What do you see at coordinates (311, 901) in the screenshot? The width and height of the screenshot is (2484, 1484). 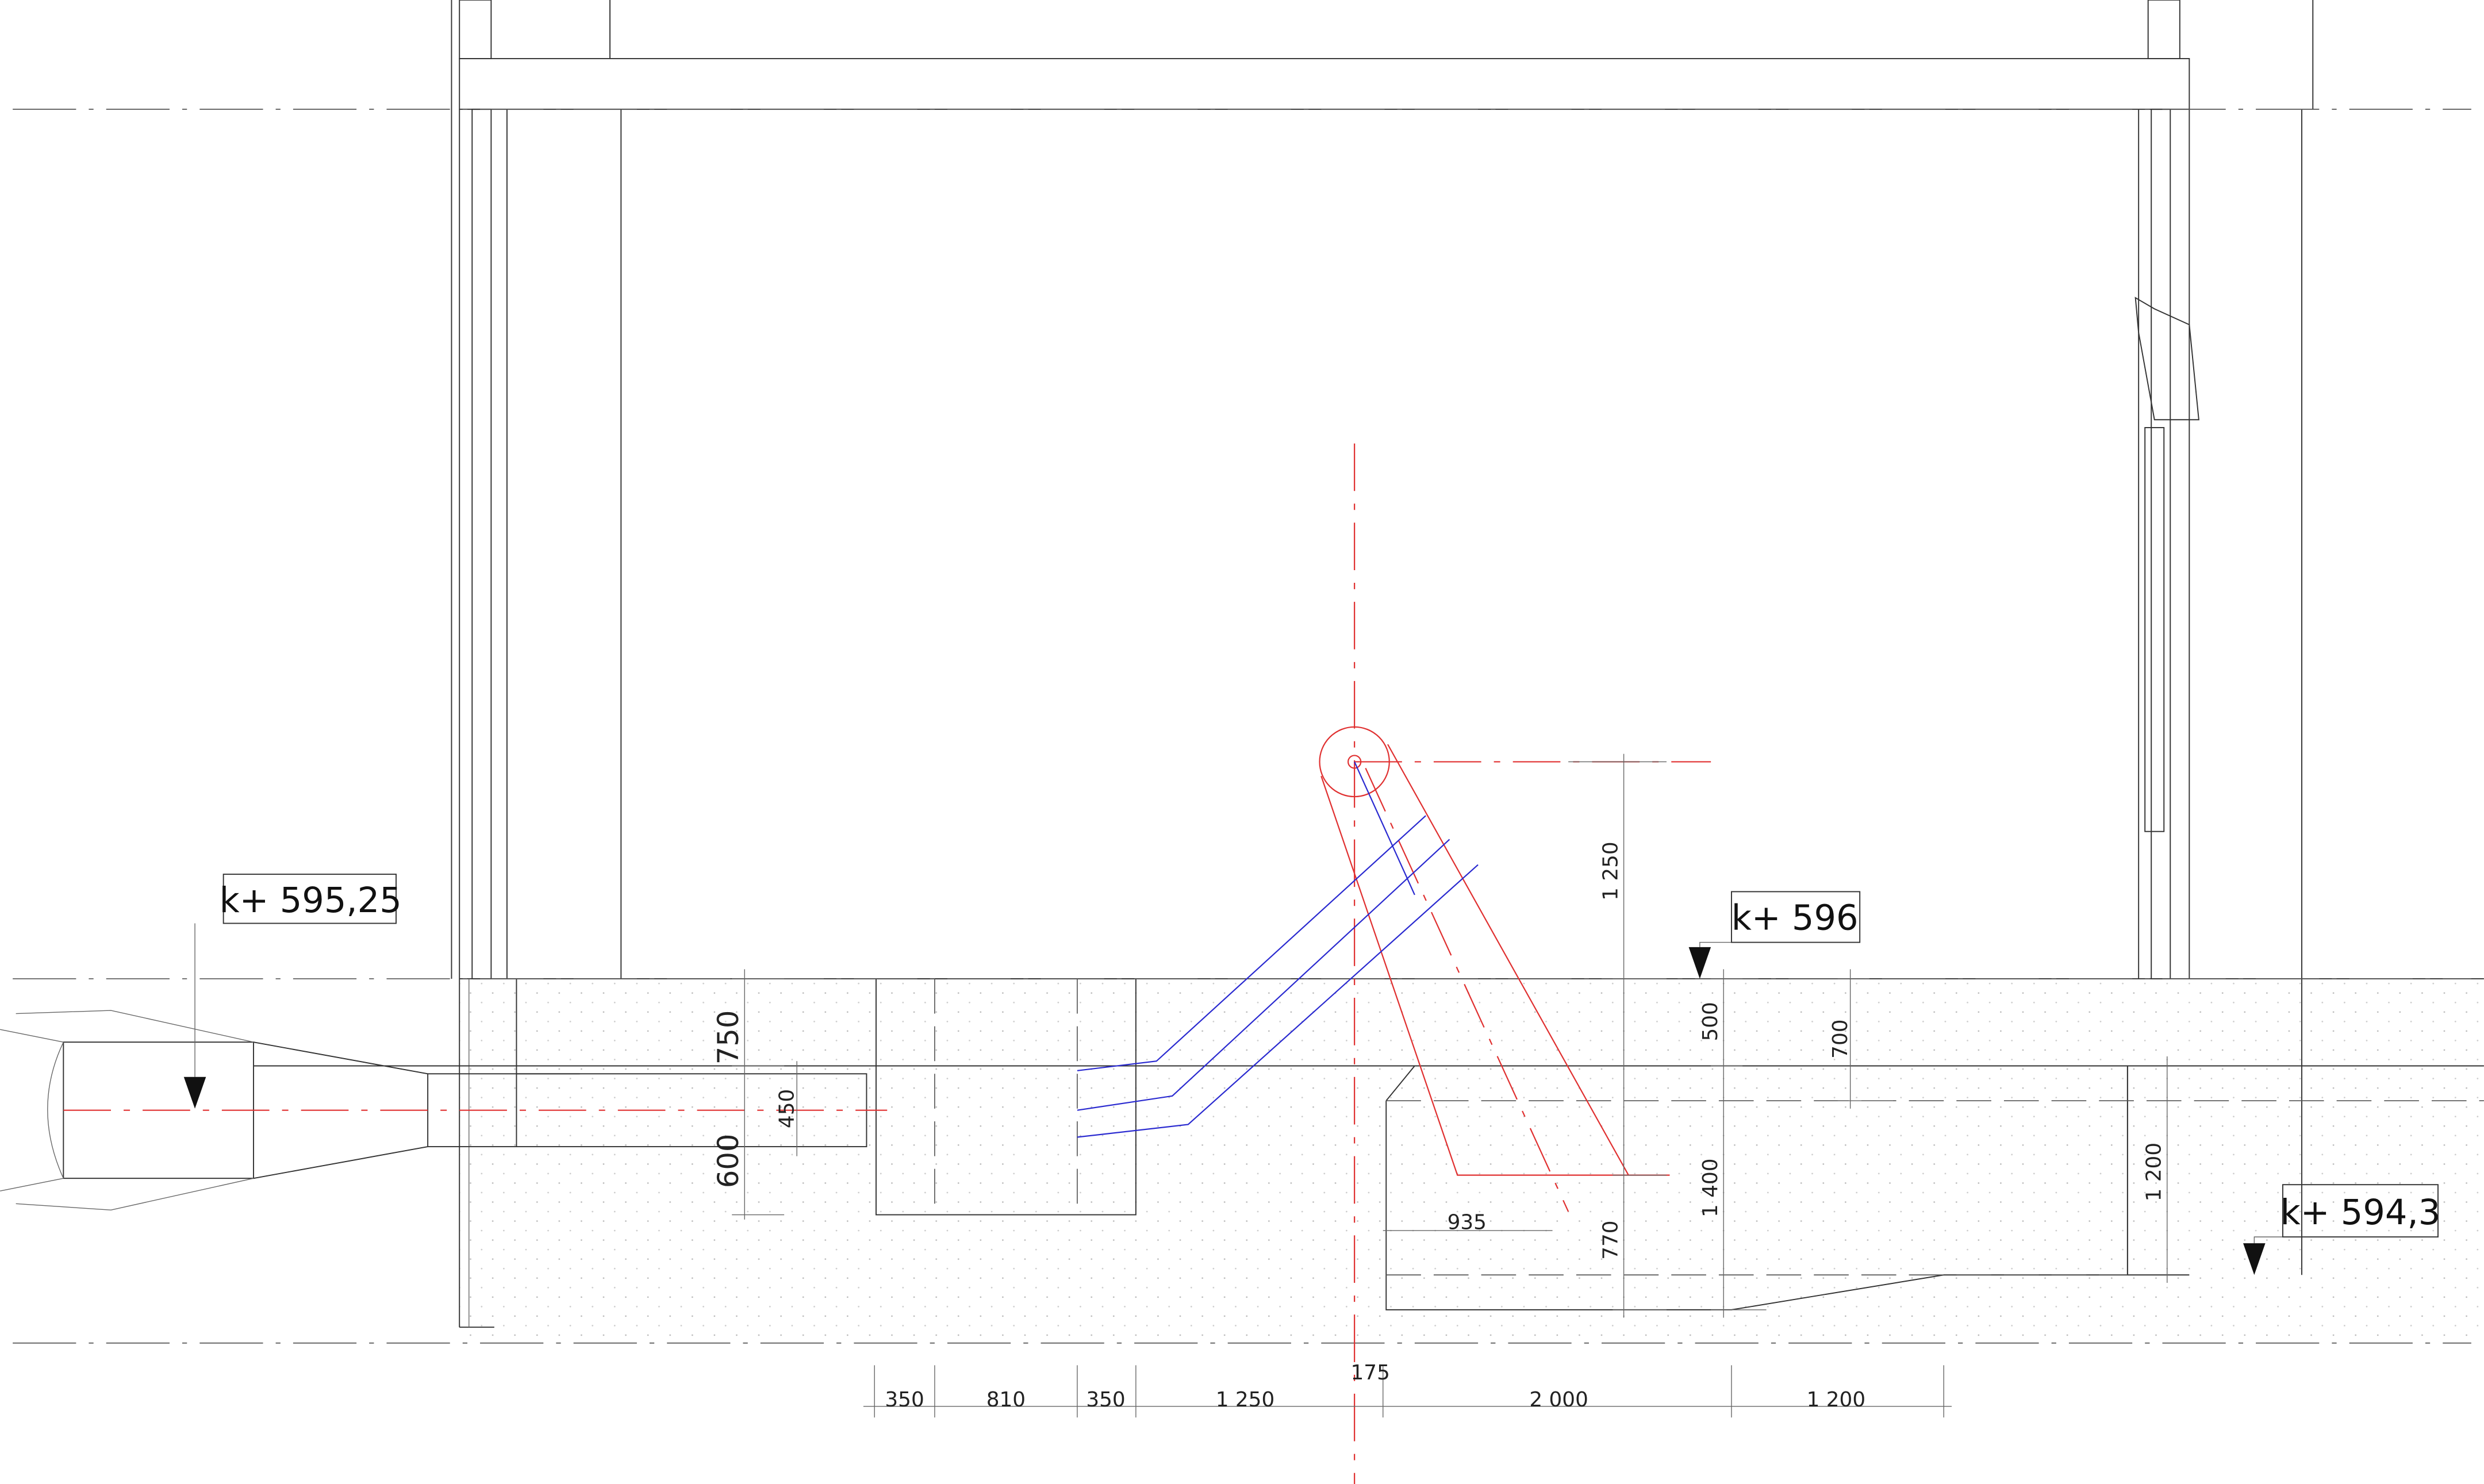 I see `level-label: k+ 595,25` at bounding box center [311, 901].